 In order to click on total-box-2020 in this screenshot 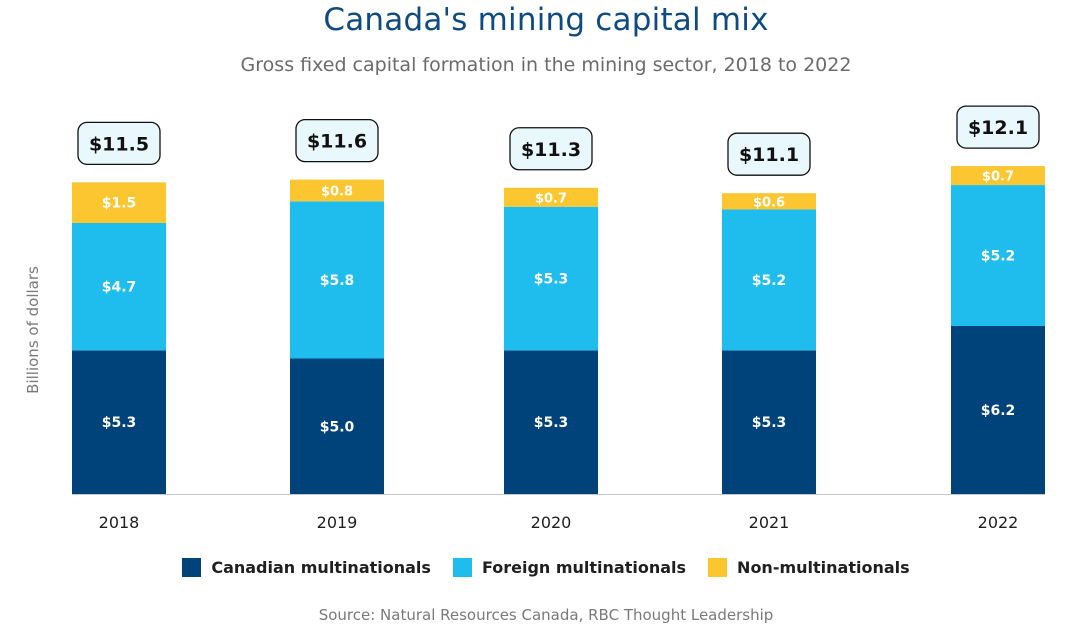, I will do `click(551, 149)`.